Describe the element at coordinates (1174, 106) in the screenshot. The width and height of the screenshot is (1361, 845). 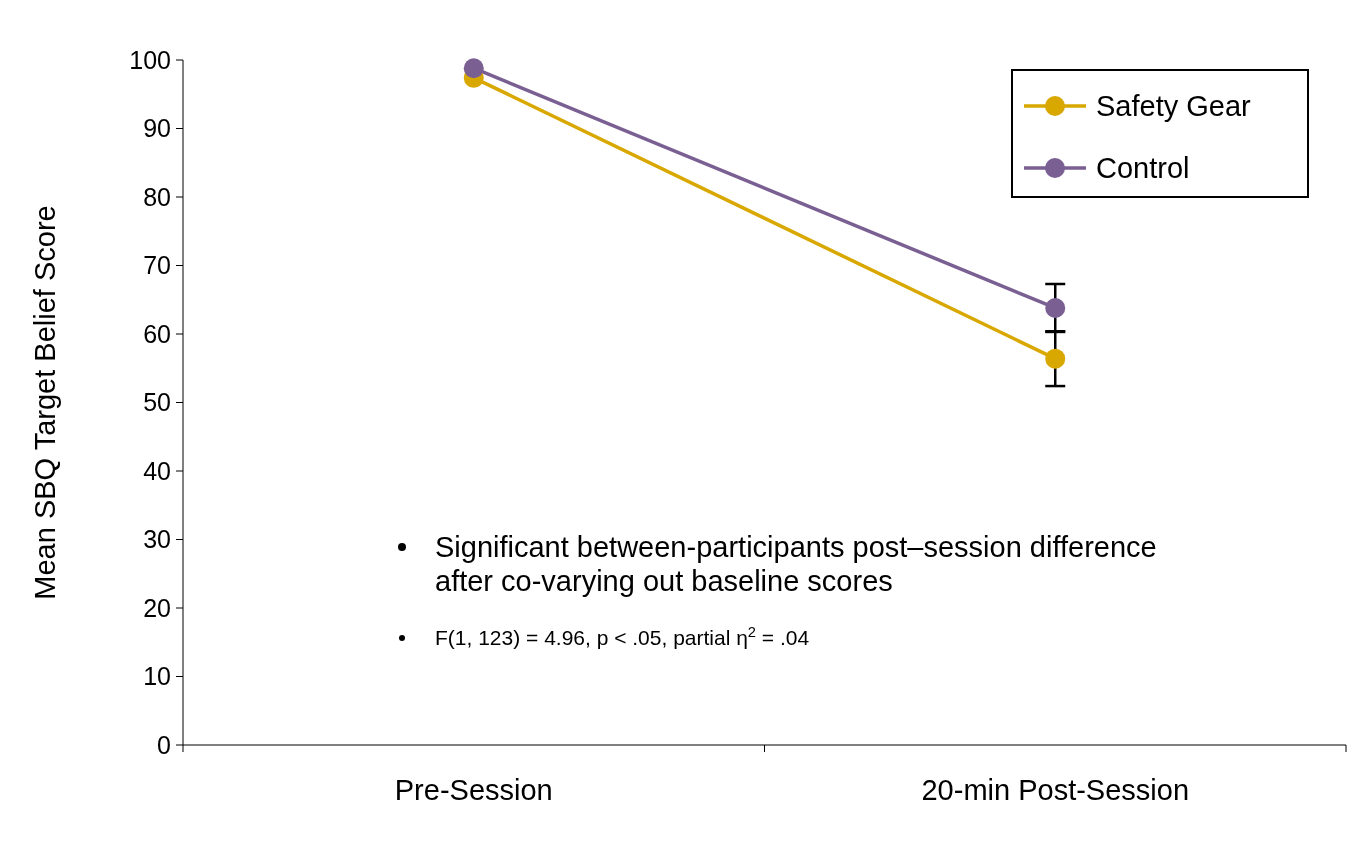
I see `legend-label: Safety Gear` at that location.